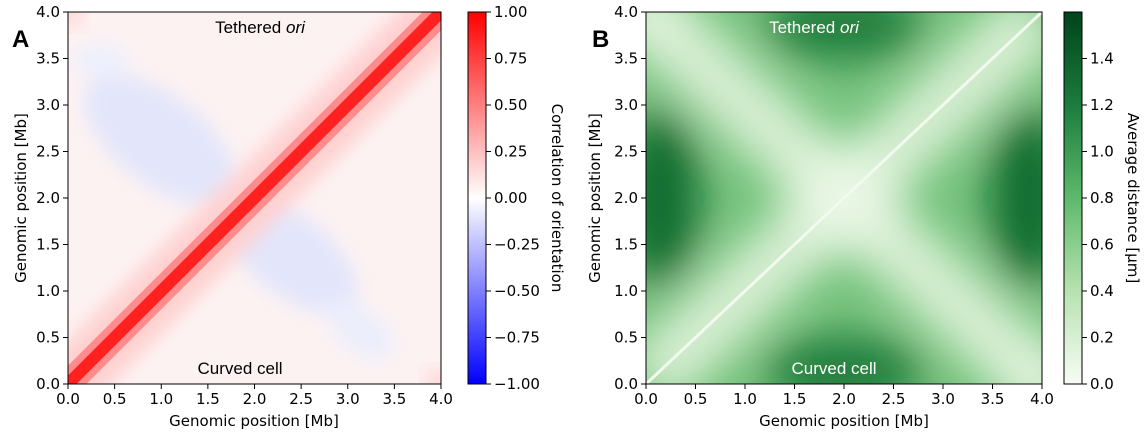 This screenshot has width=1146, height=436. I want to click on x-ticks-b: 0.0 0.5 1.0 1.5 2.0 2.5 3.0 3.5 4.0, so click(844, 396).